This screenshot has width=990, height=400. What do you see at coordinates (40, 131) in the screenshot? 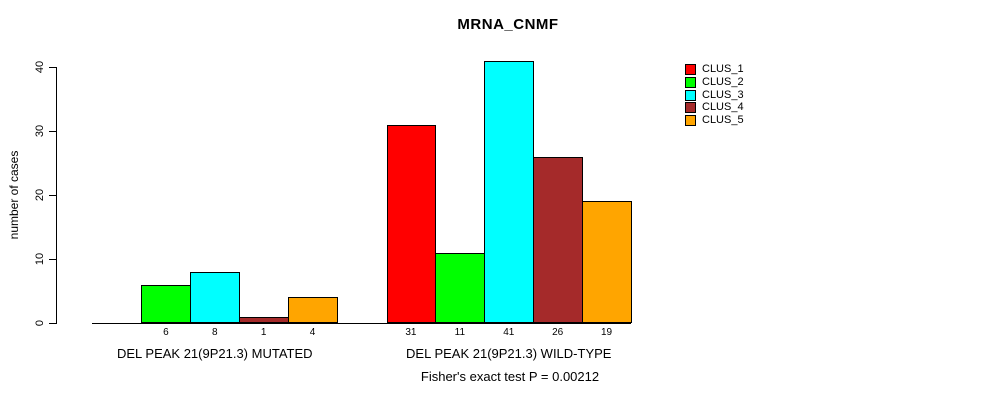
I see `y-axis-tick-label: 30` at bounding box center [40, 131].